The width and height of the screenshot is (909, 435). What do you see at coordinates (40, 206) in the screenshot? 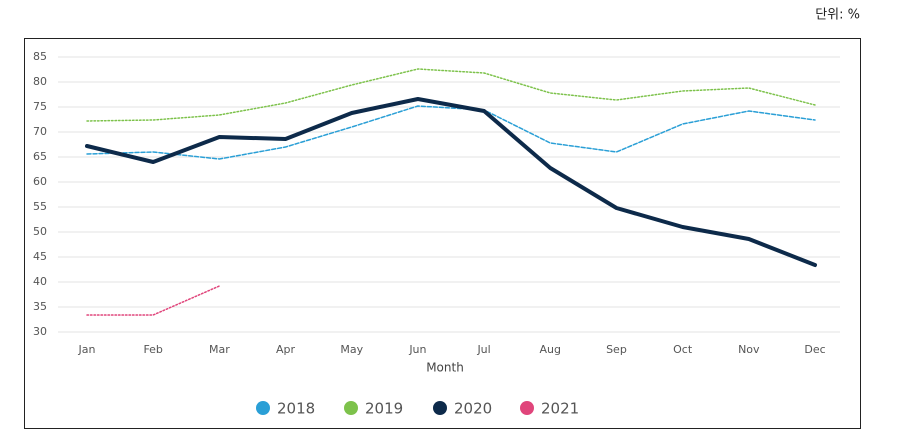
I see `y-tick-label: 55` at bounding box center [40, 206].